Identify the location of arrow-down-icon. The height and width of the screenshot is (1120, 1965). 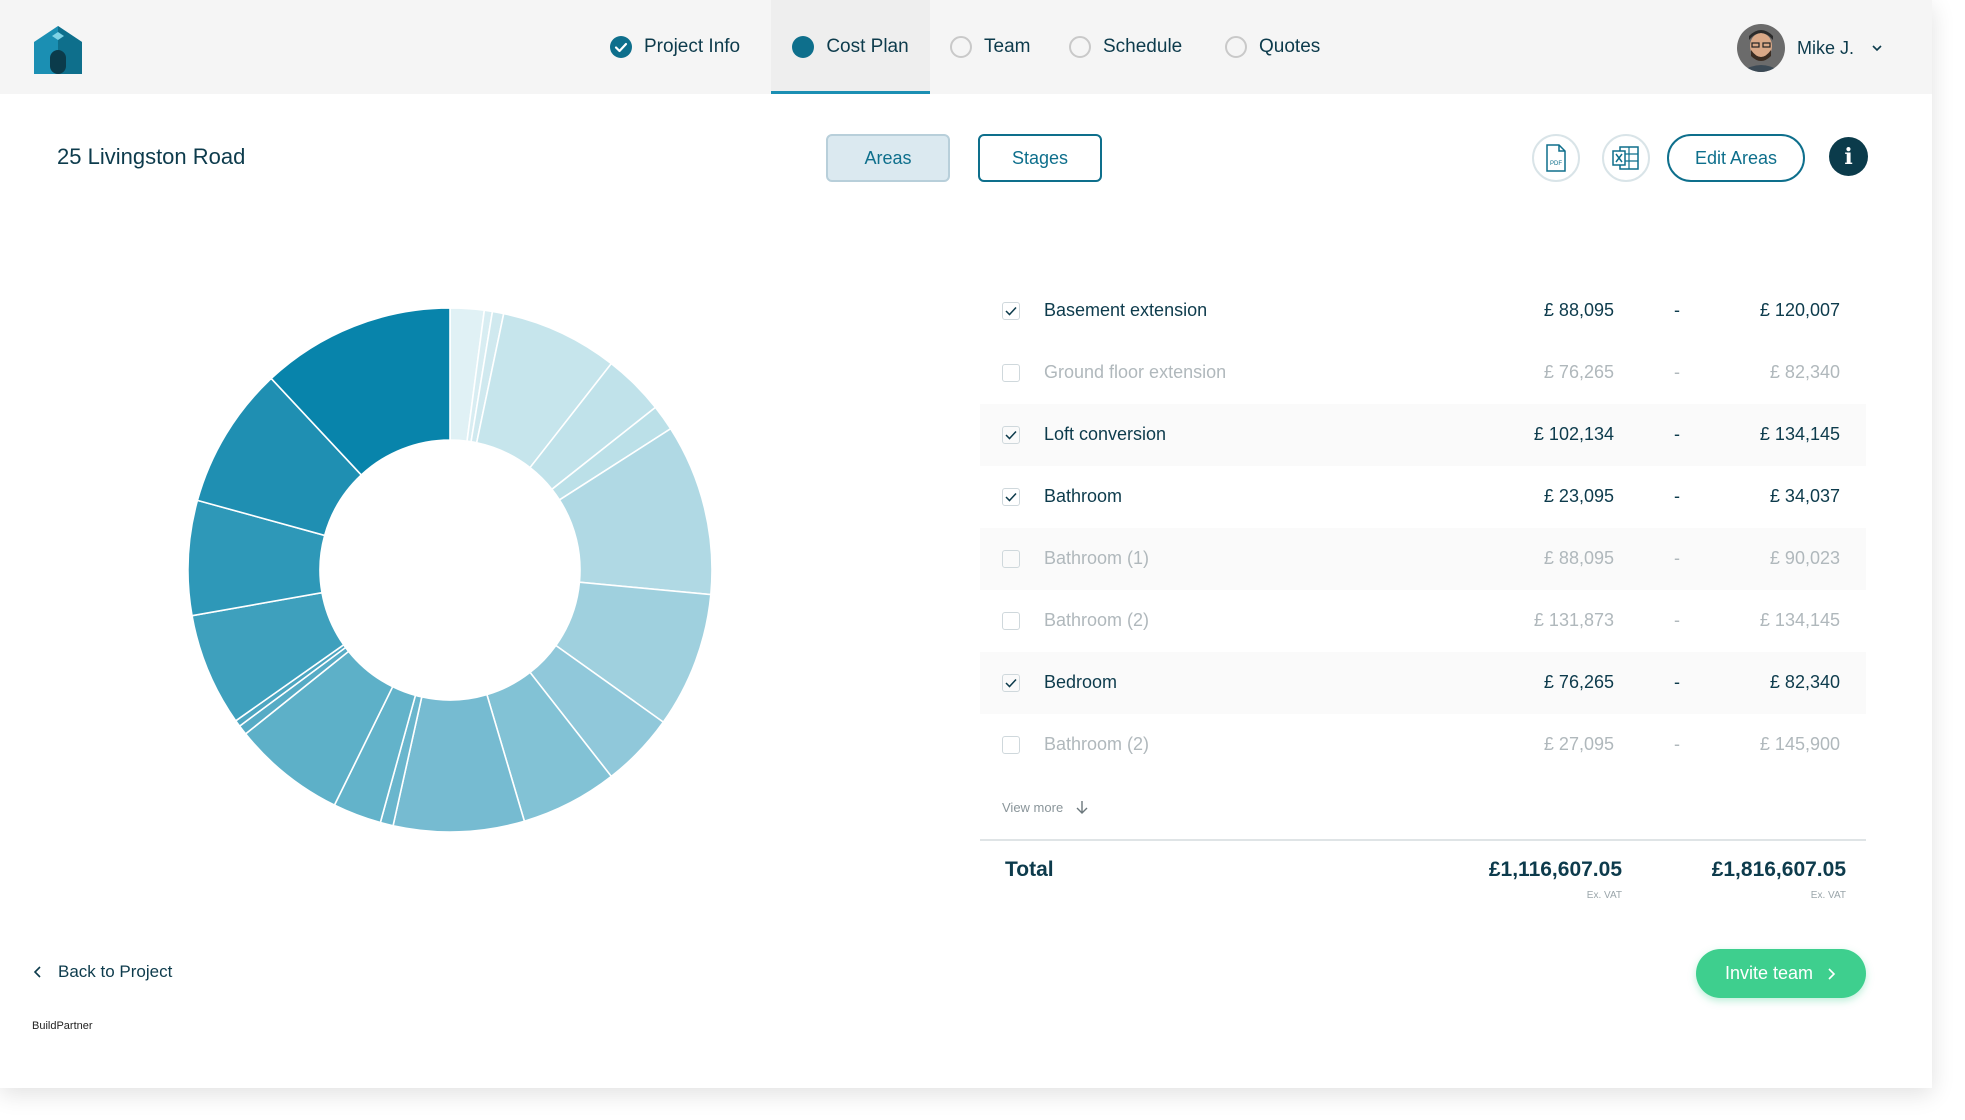
(1082, 807).